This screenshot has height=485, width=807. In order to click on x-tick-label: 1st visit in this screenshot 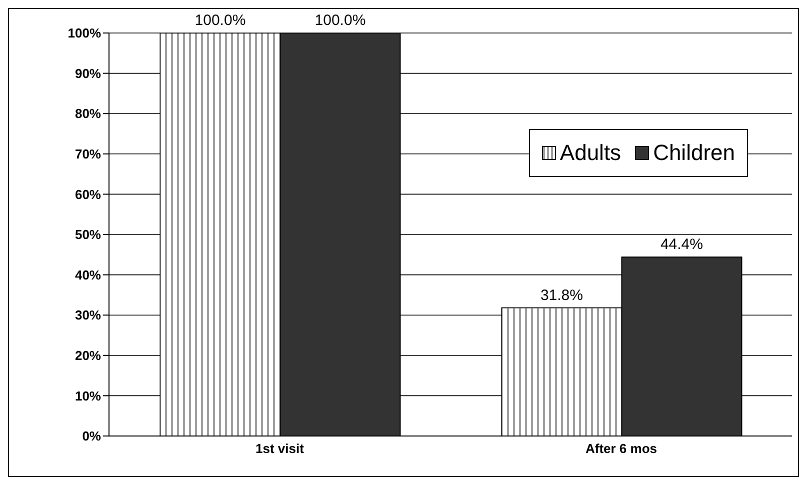, I will do `click(280, 448)`.